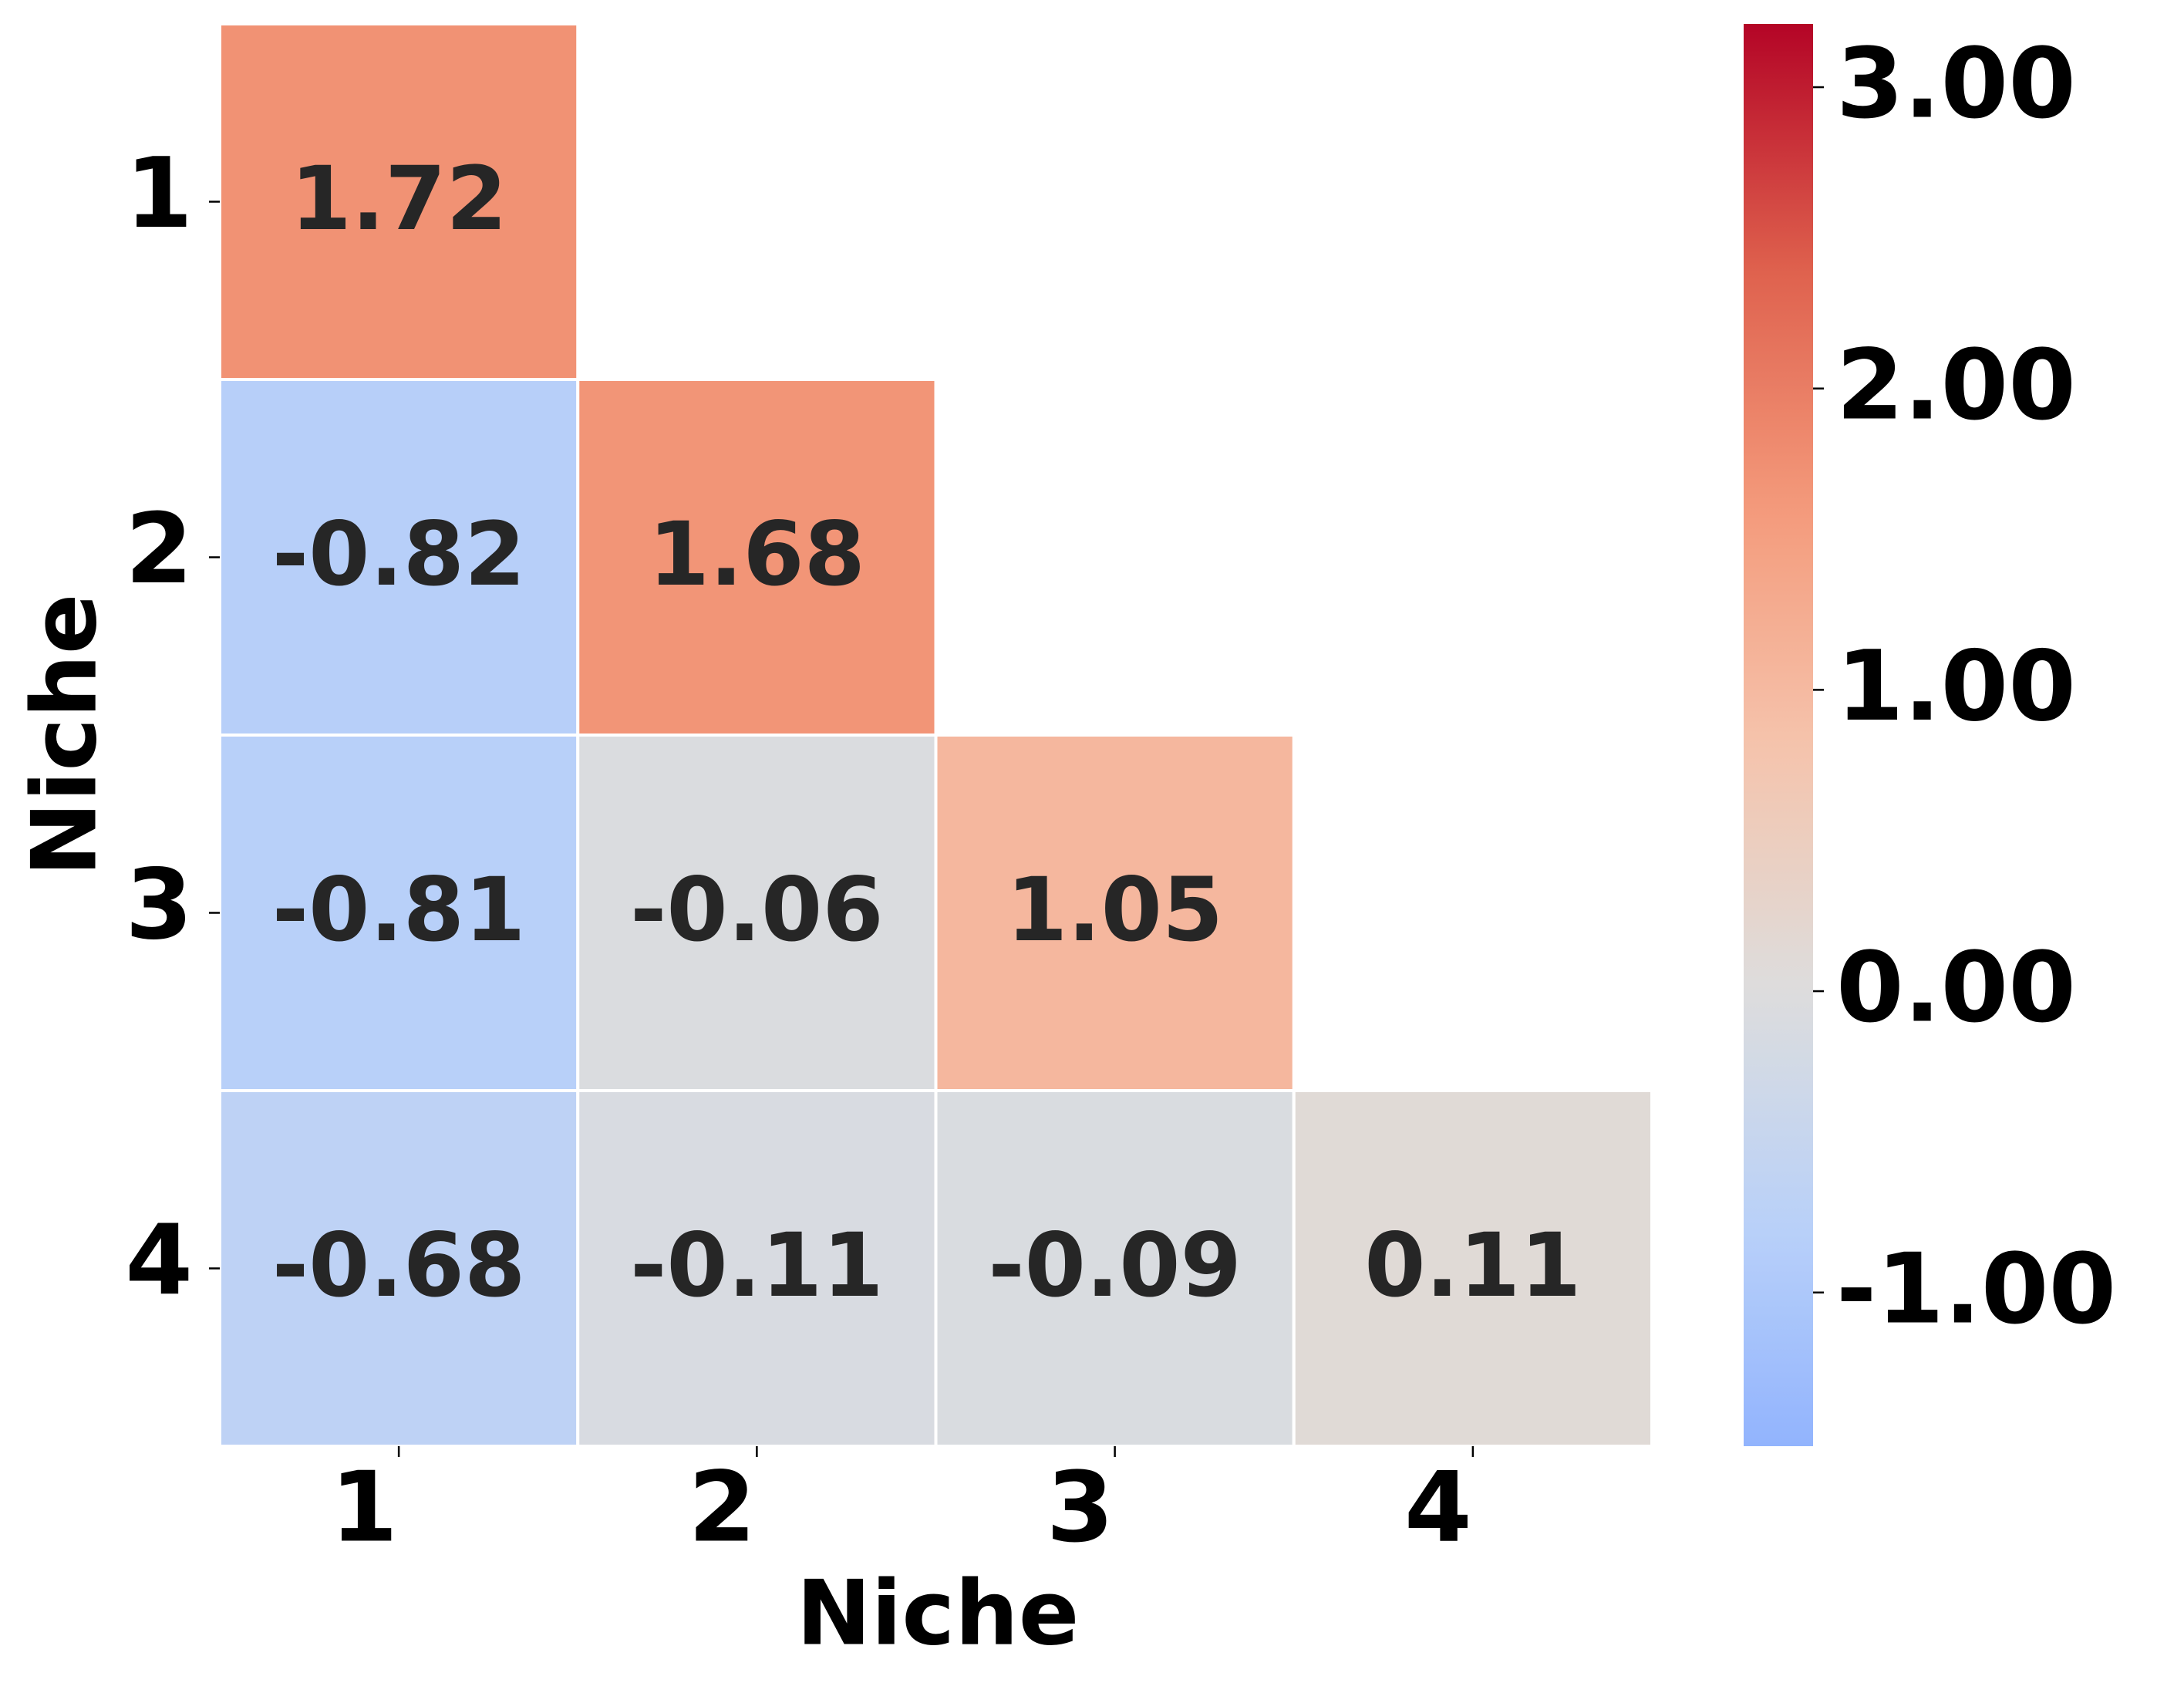  I want to click on cell-label: -0.06, so click(757, 909).